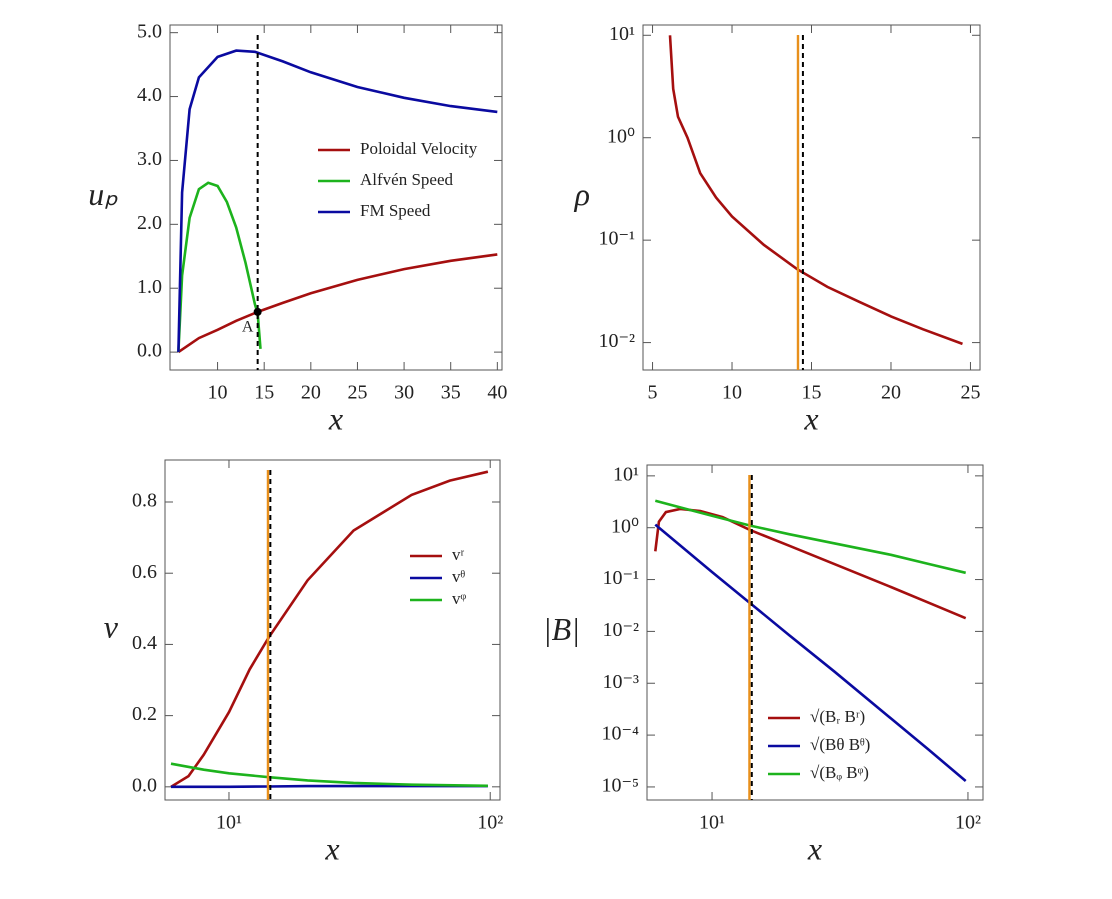 Image resolution: width=1112 pixels, height=899 pixels. What do you see at coordinates (257, 311) in the screenshot?
I see `annotation-point` at bounding box center [257, 311].